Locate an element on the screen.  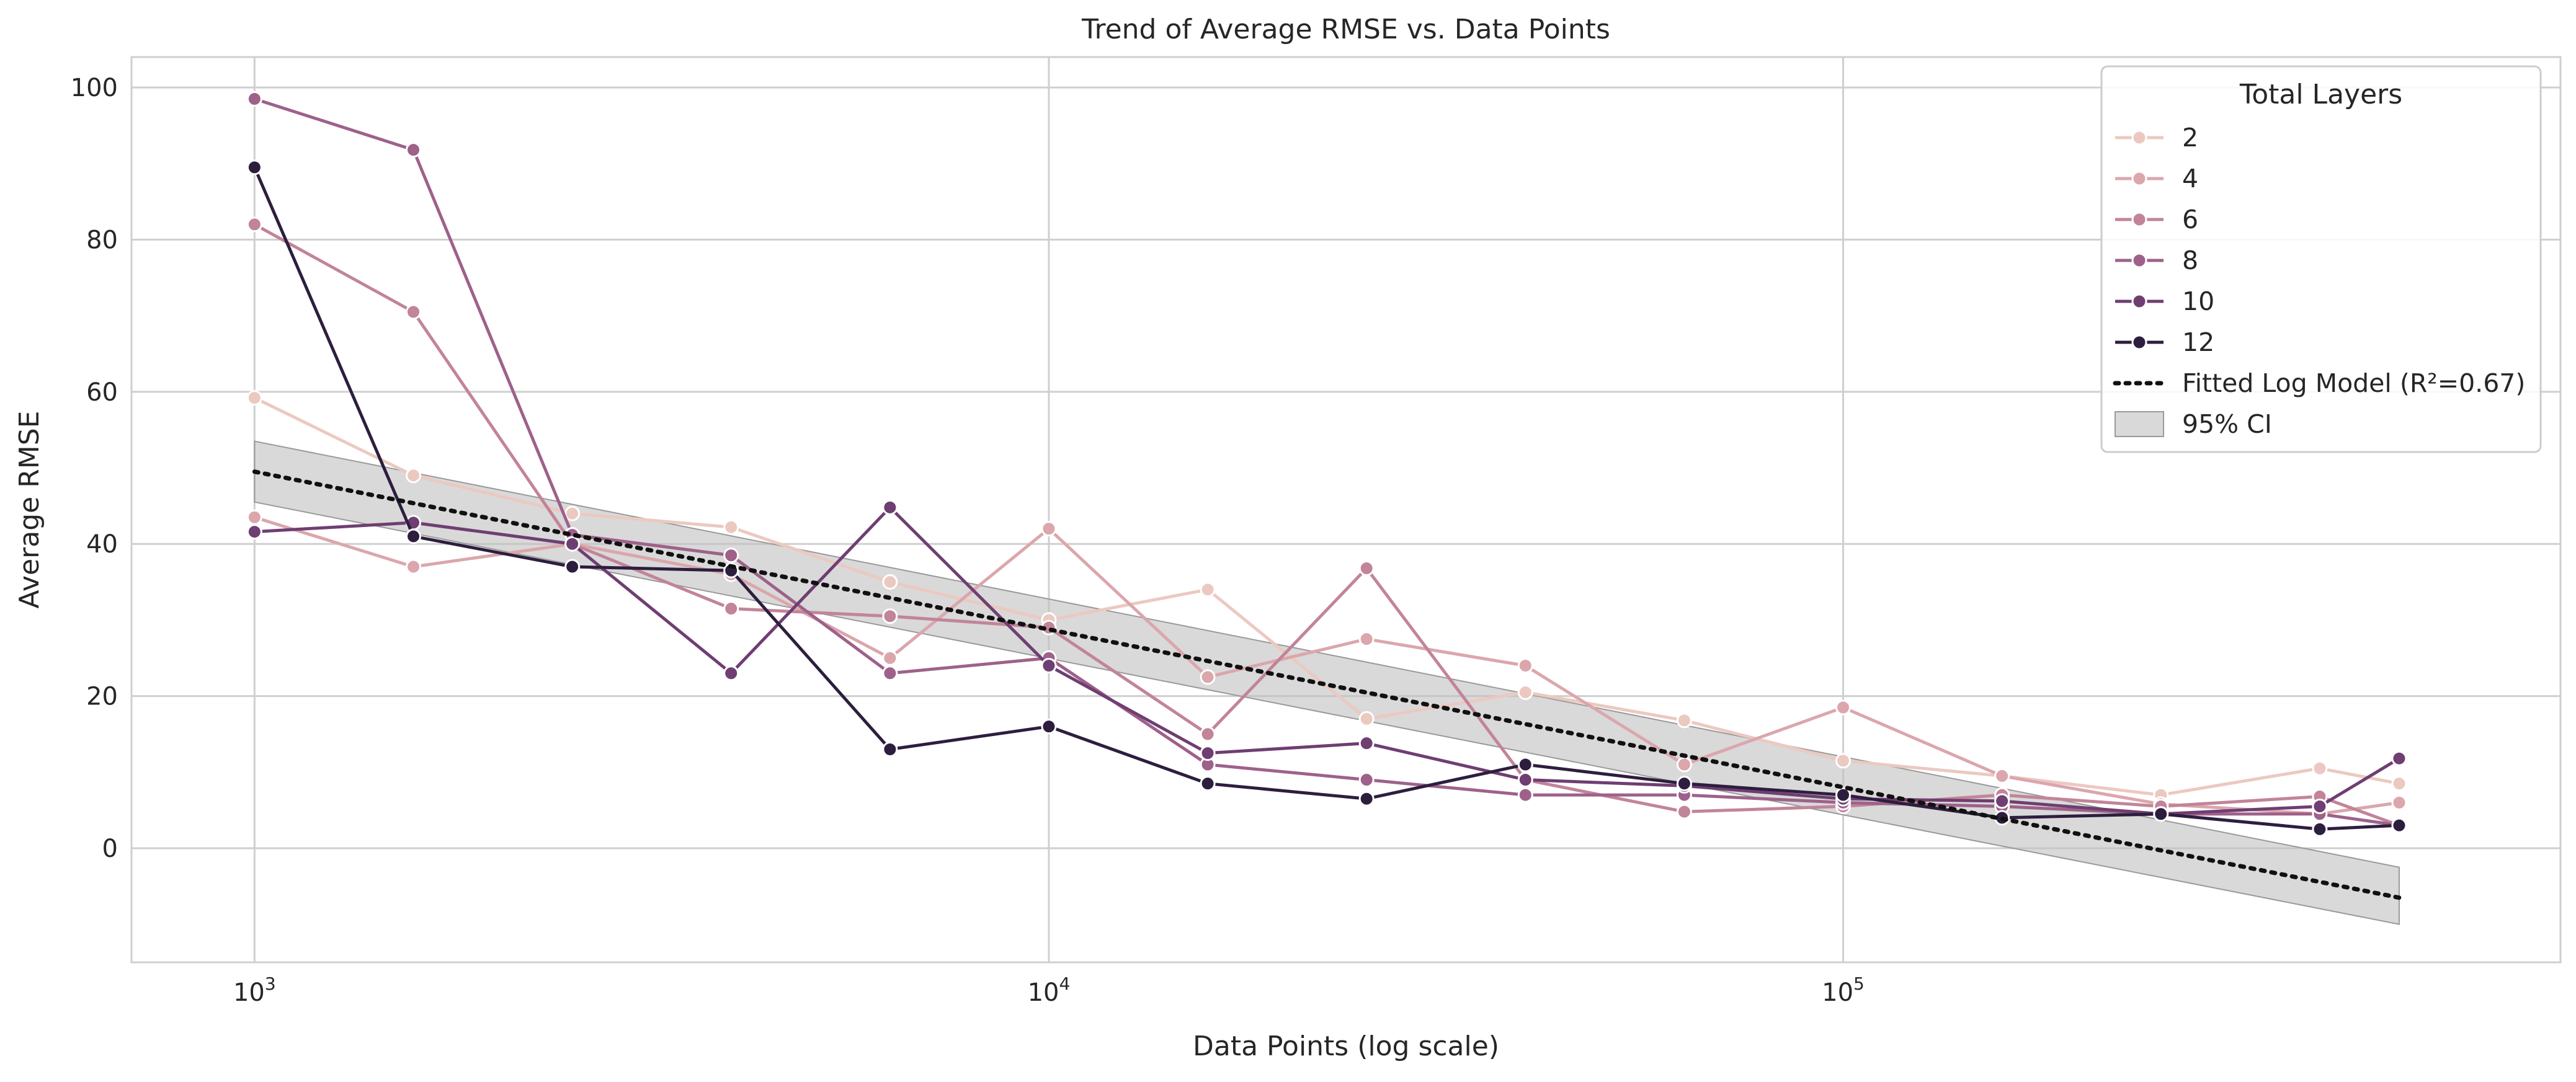
y-tick-label: 100 is located at coordinates (95, 88).